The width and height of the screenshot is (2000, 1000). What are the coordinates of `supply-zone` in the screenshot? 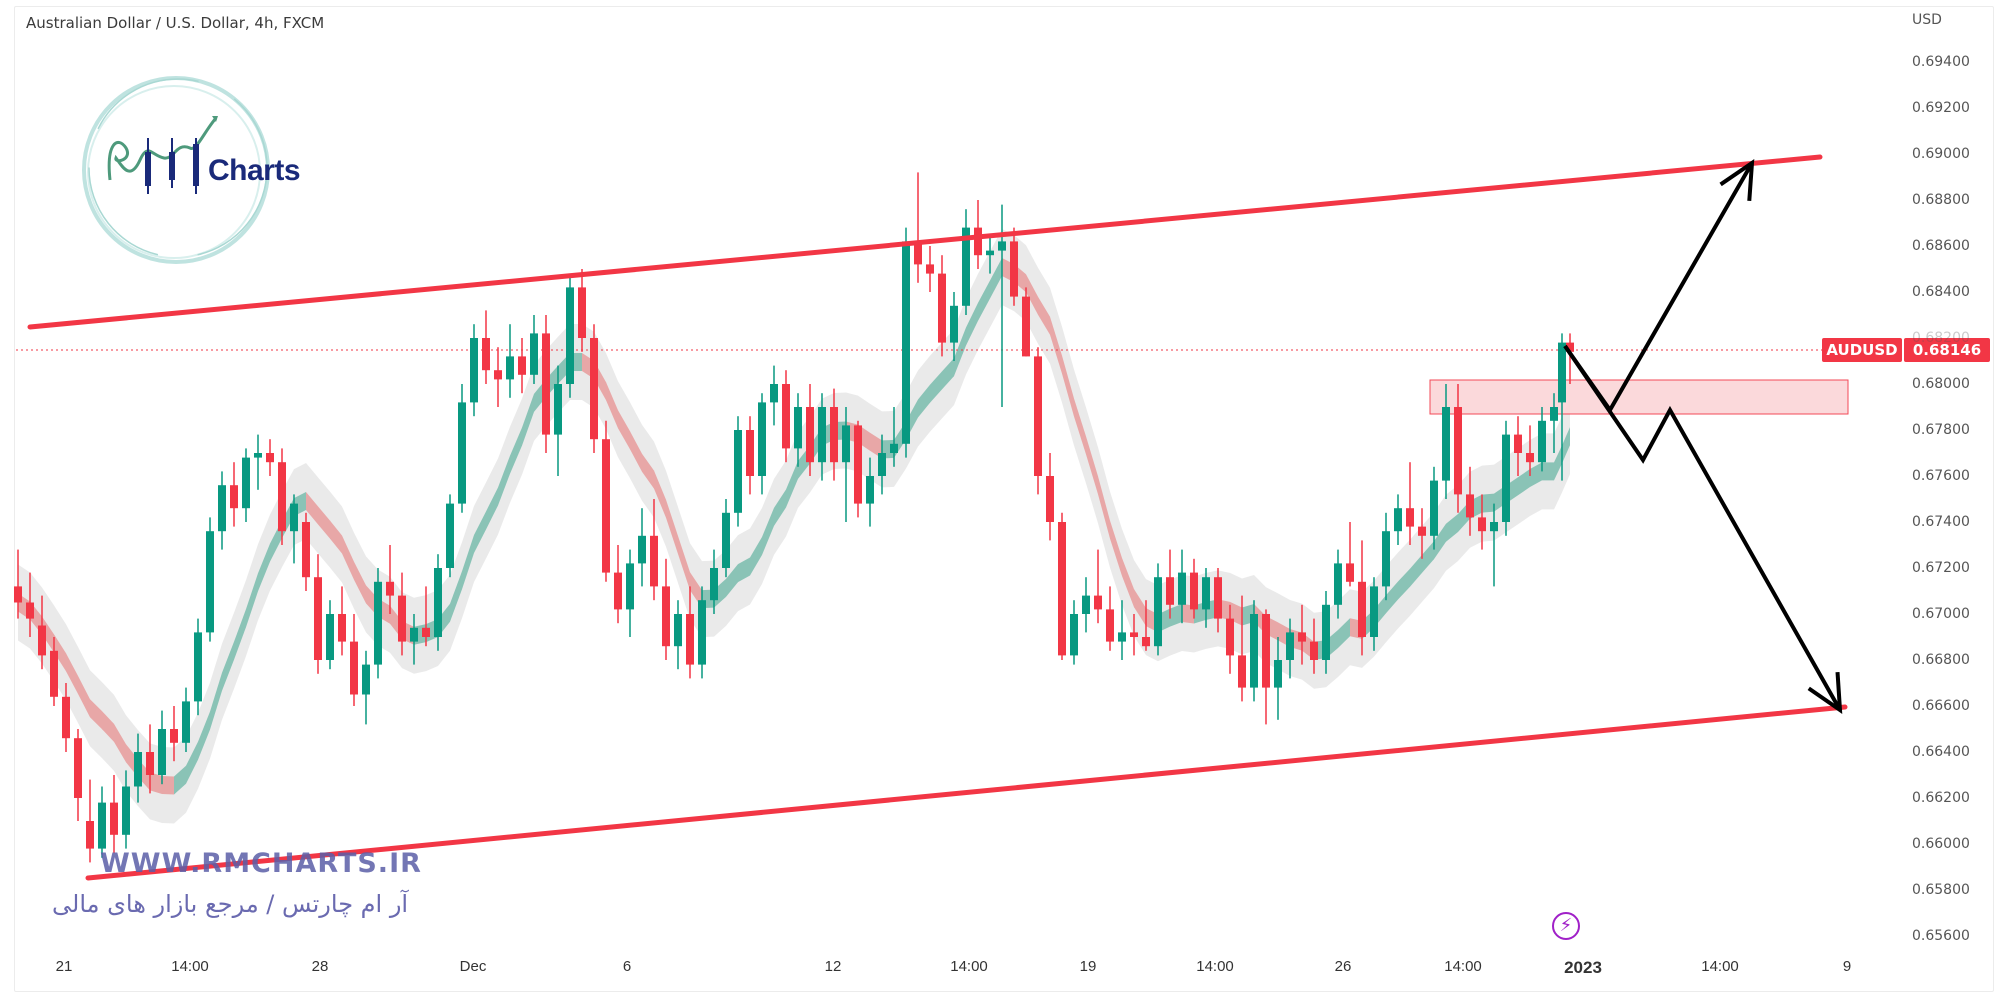 It's located at (1639, 397).